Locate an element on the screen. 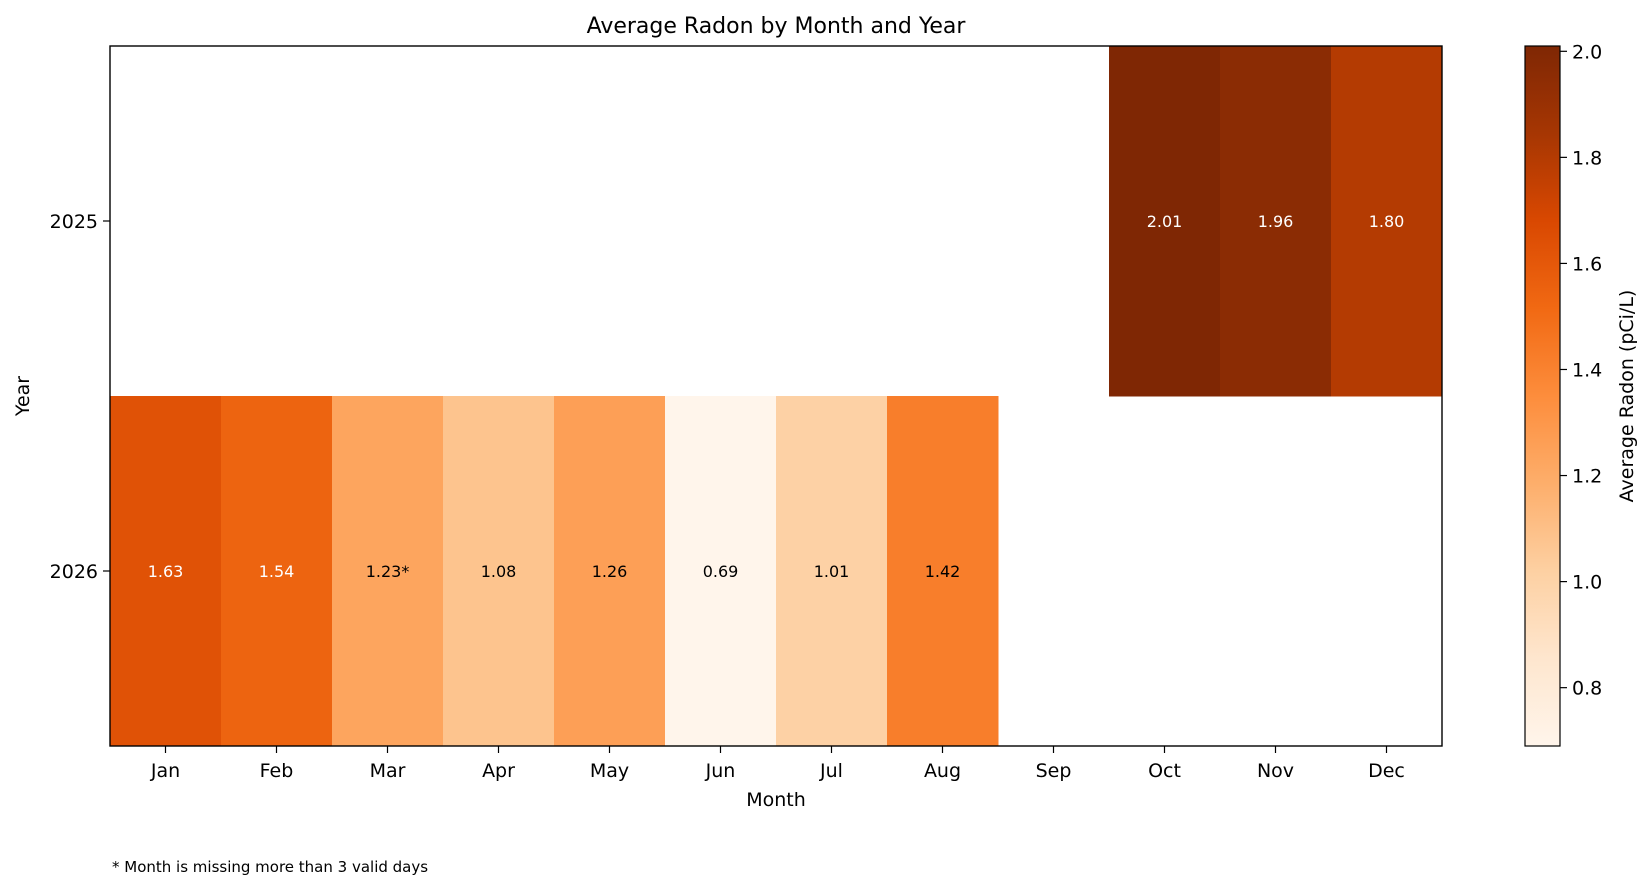  cell-value-label: 1.96 is located at coordinates (1276, 221).